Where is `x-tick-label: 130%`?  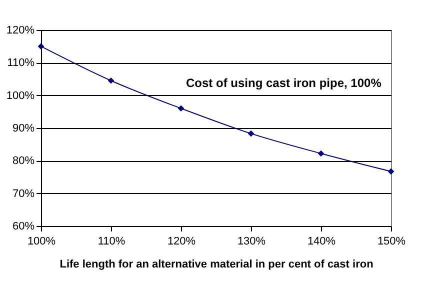 x-tick-label: 130% is located at coordinates (251, 242).